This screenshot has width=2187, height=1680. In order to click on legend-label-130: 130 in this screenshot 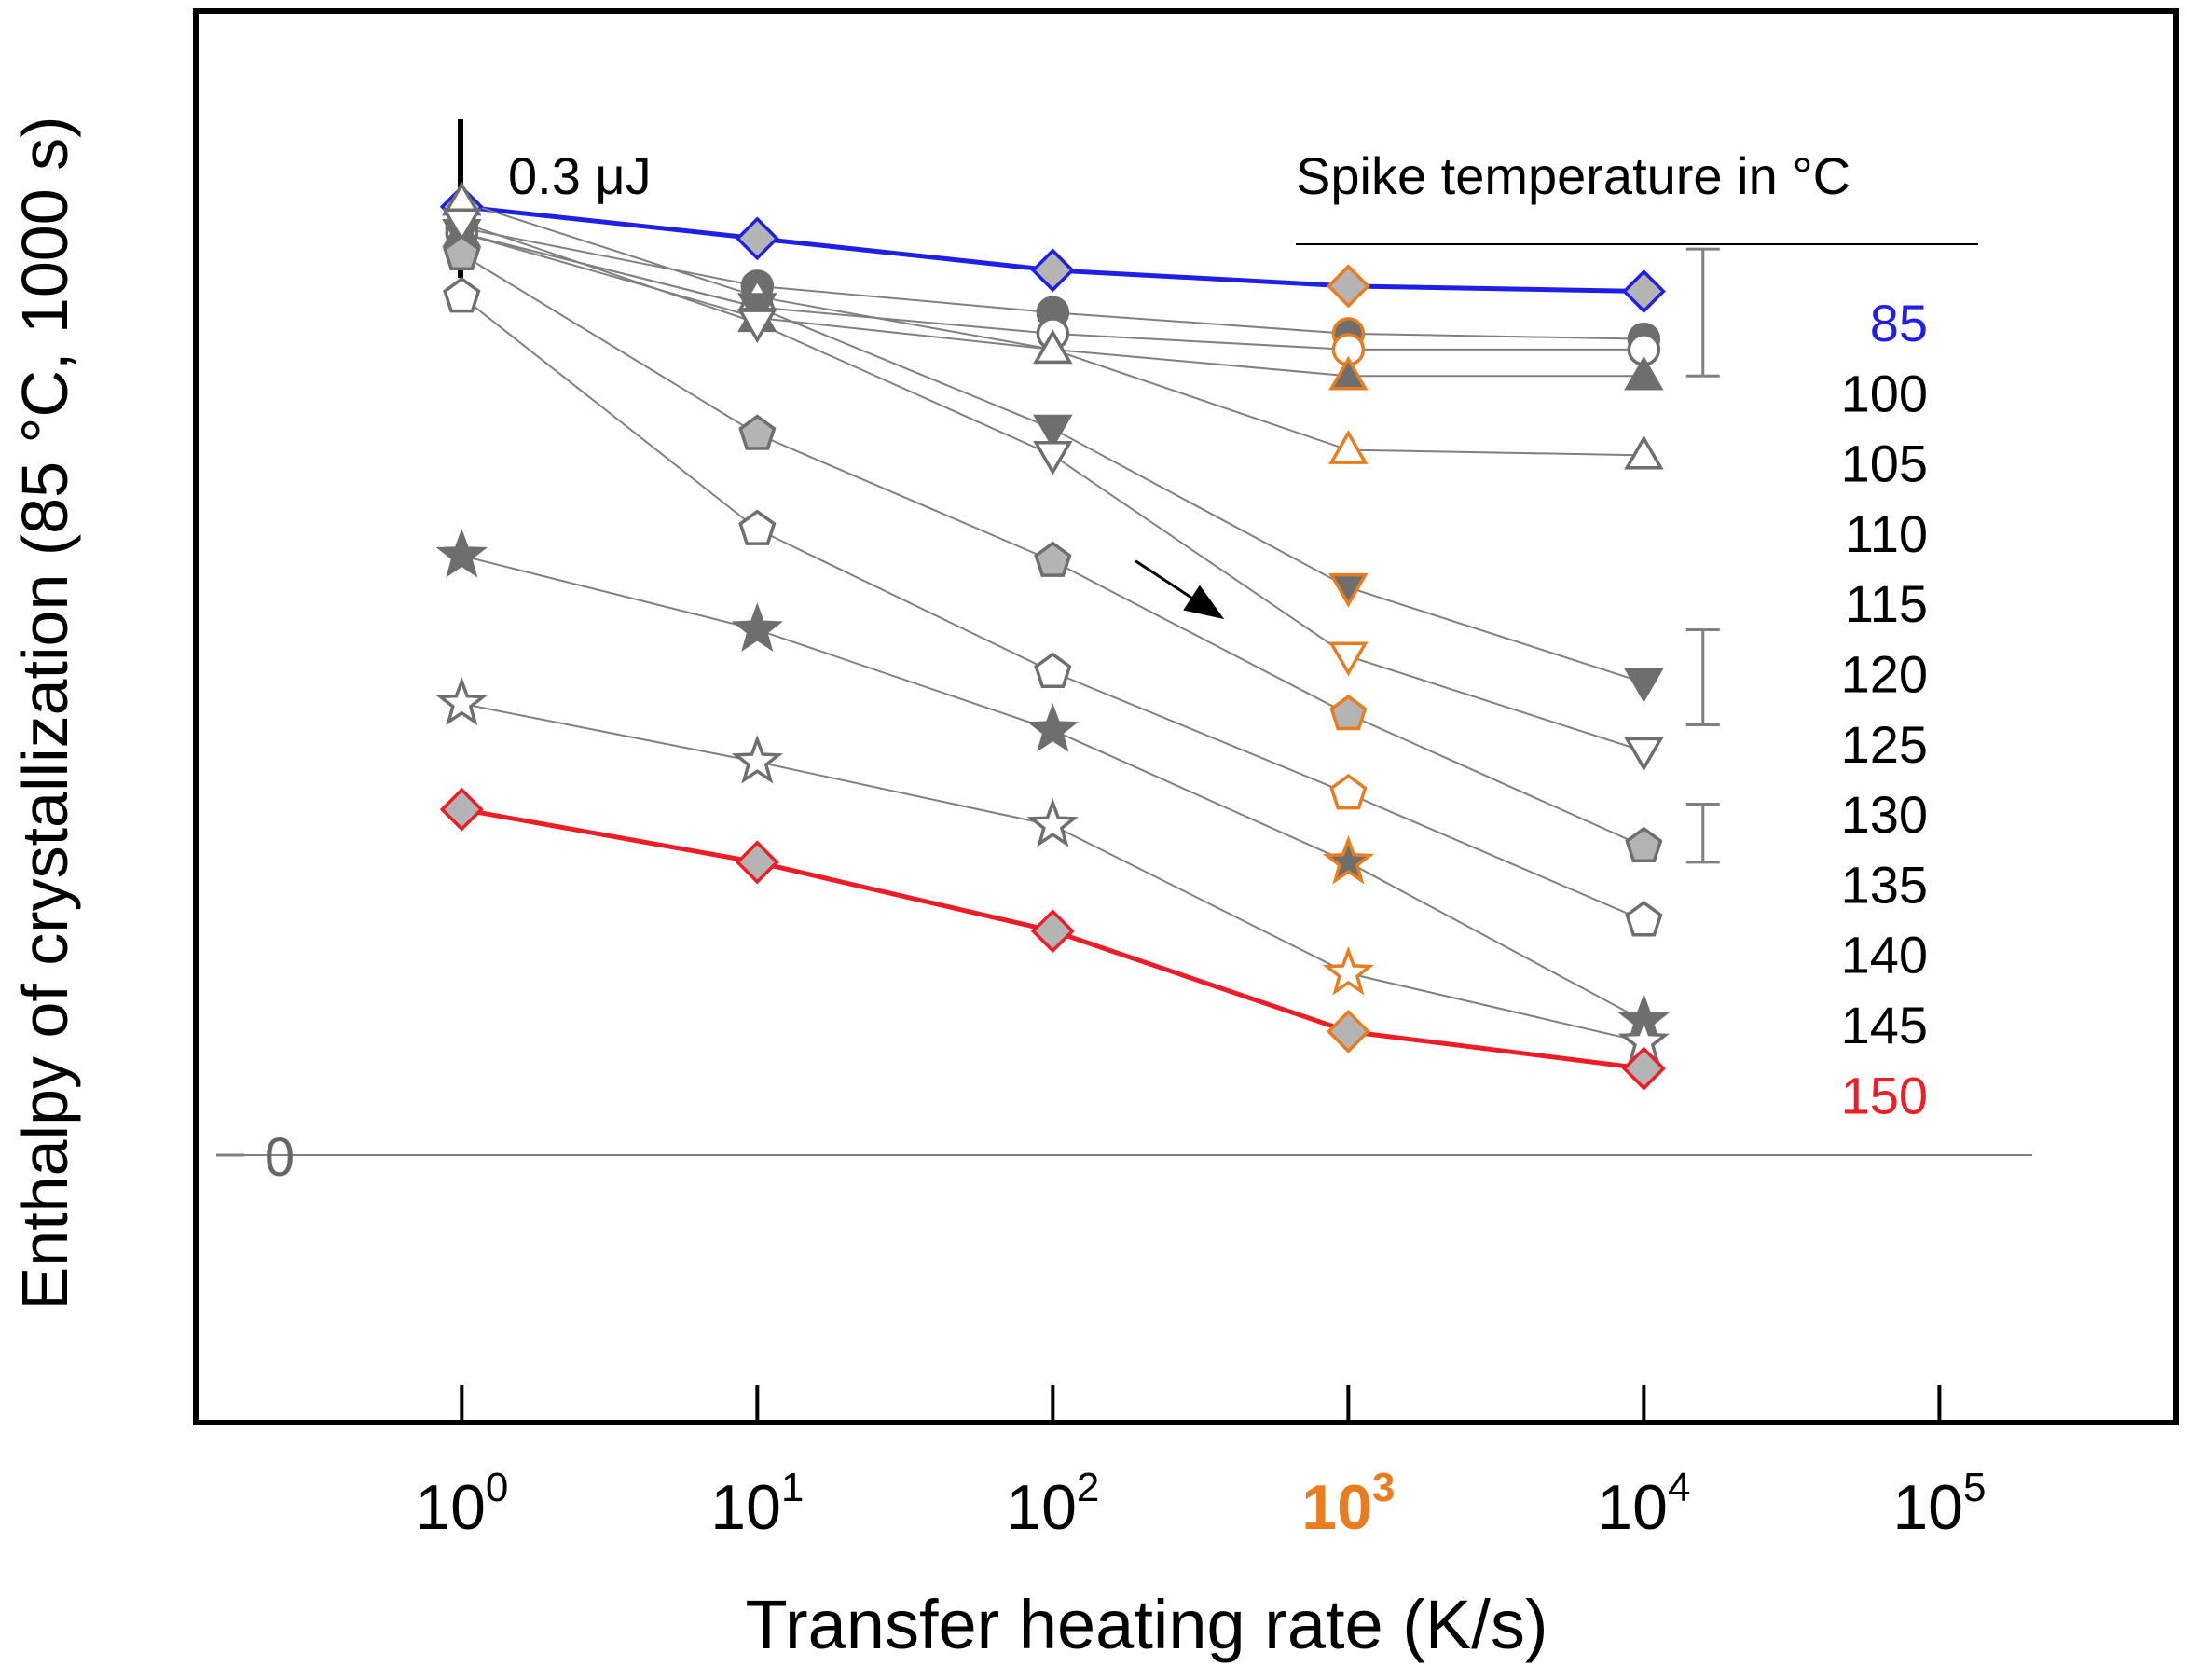, I will do `click(1884, 814)`.